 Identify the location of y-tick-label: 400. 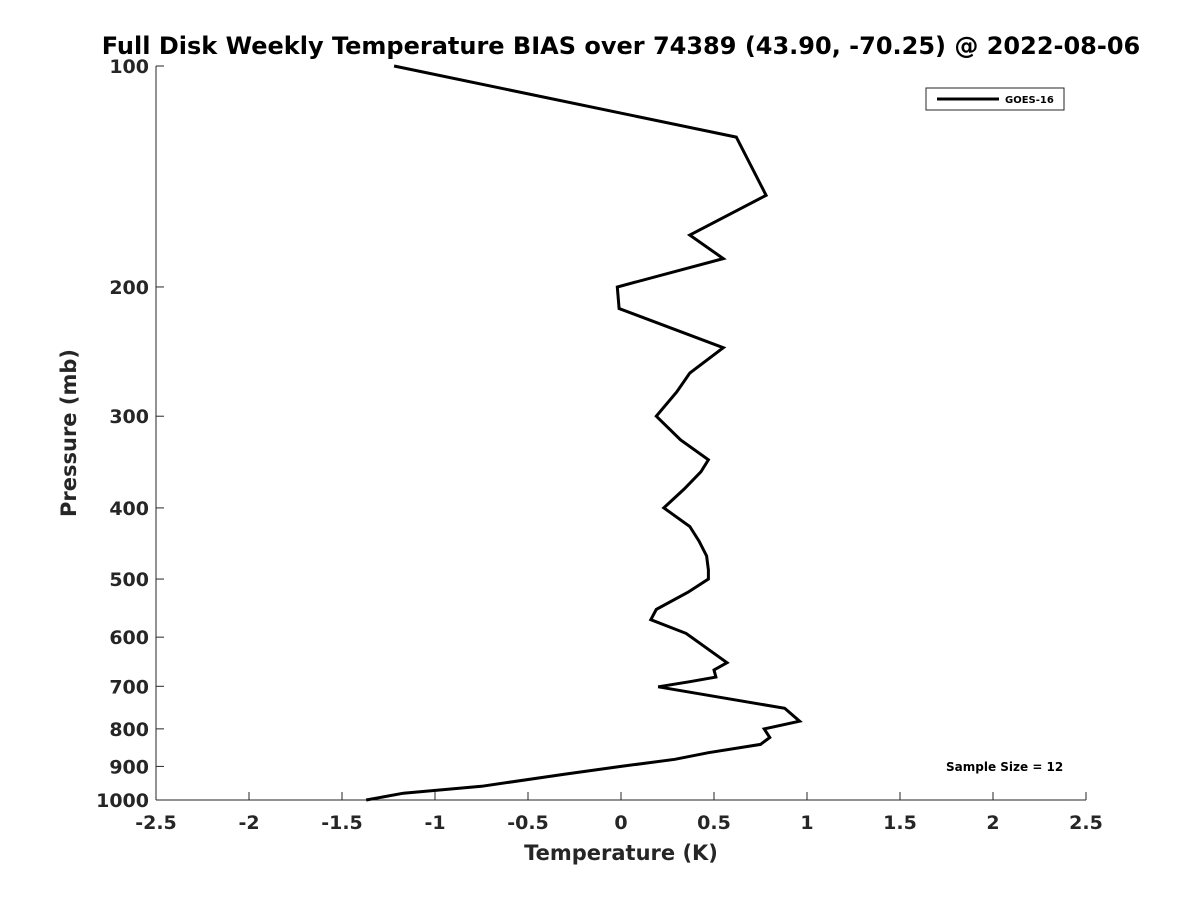
(129, 509).